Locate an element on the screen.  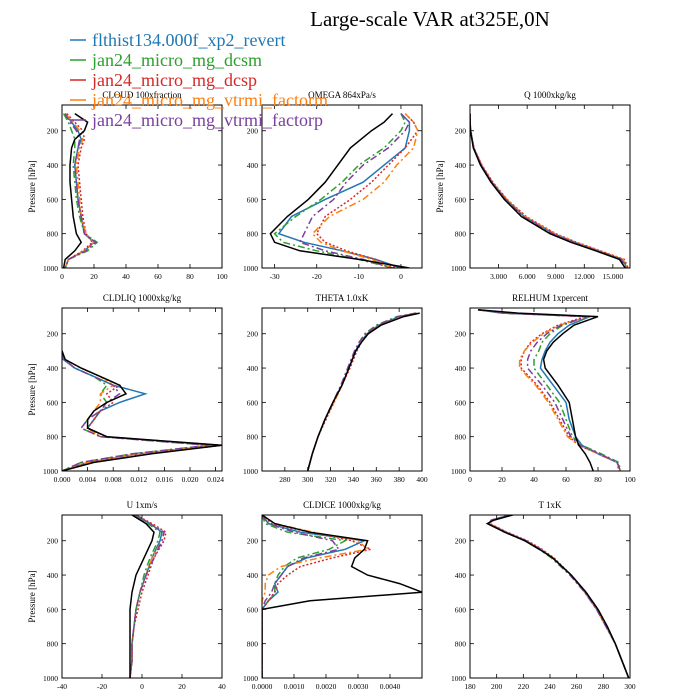
legend-item: jan24_micro_mg_vtrmi_factorp is located at coordinates (196, 120).